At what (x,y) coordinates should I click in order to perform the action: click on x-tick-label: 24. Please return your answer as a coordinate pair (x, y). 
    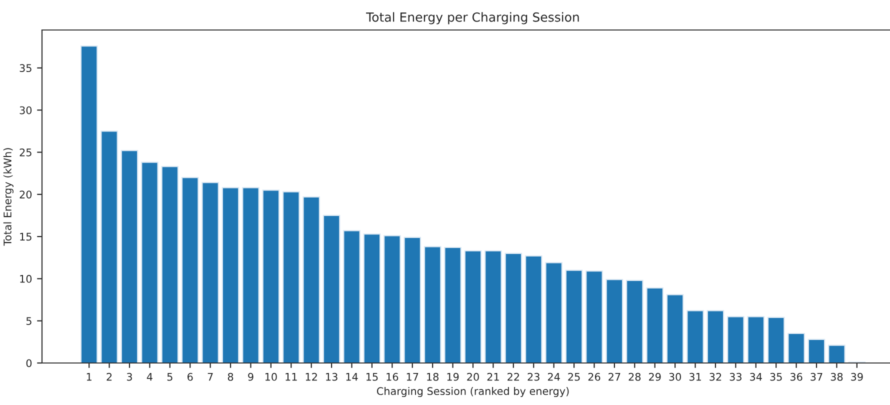
    Looking at the image, I should click on (554, 376).